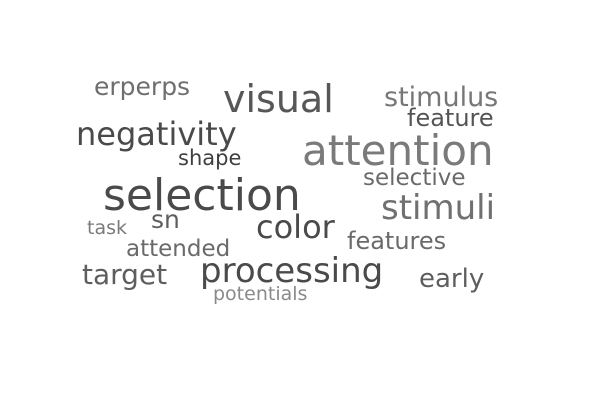 This screenshot has width=600, height=400. What do you see at coordinates (165, 219) in the screenshot?
I see `word-sn: sn` at bounding box center [165, 219].